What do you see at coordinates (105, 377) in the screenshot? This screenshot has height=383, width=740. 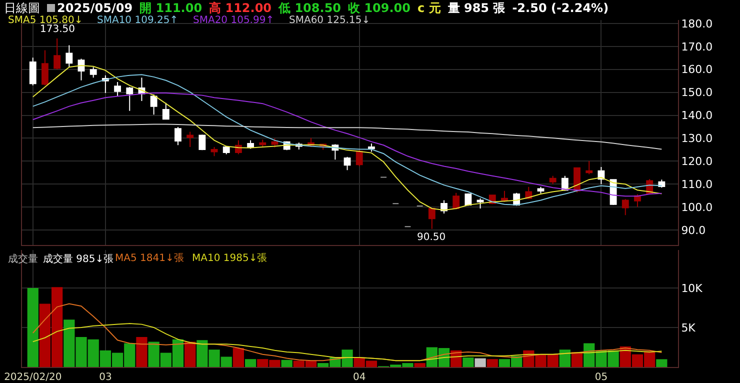 I see `x-tick-label: 03` at bounding box center [105, 377].